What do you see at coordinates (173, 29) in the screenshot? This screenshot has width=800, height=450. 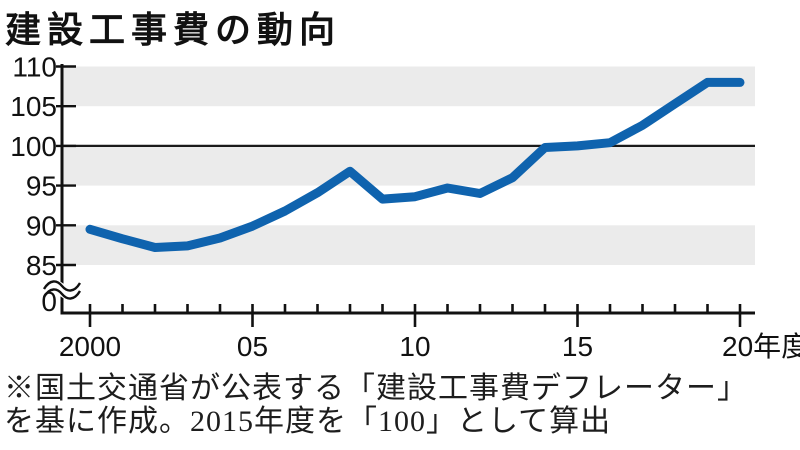 I see `chart-title: 建設工事費の動向` at bounding box center [173, 29].